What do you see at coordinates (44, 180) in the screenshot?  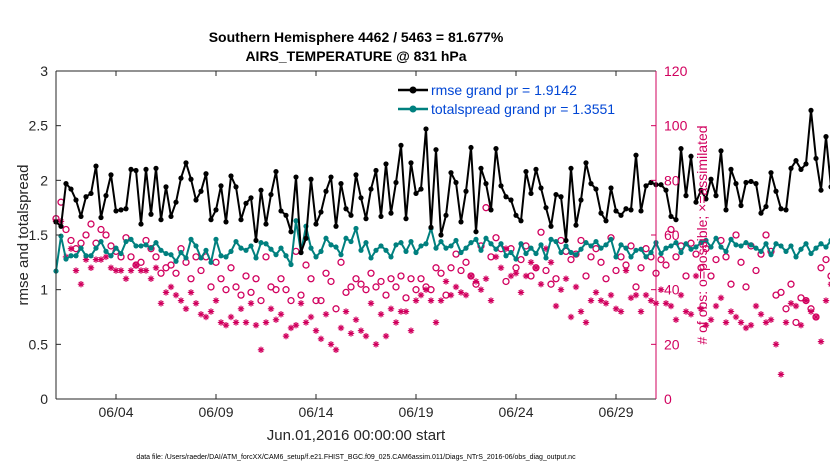 I see `y-left-tick-label: 2` at bounding box center [44, 180].